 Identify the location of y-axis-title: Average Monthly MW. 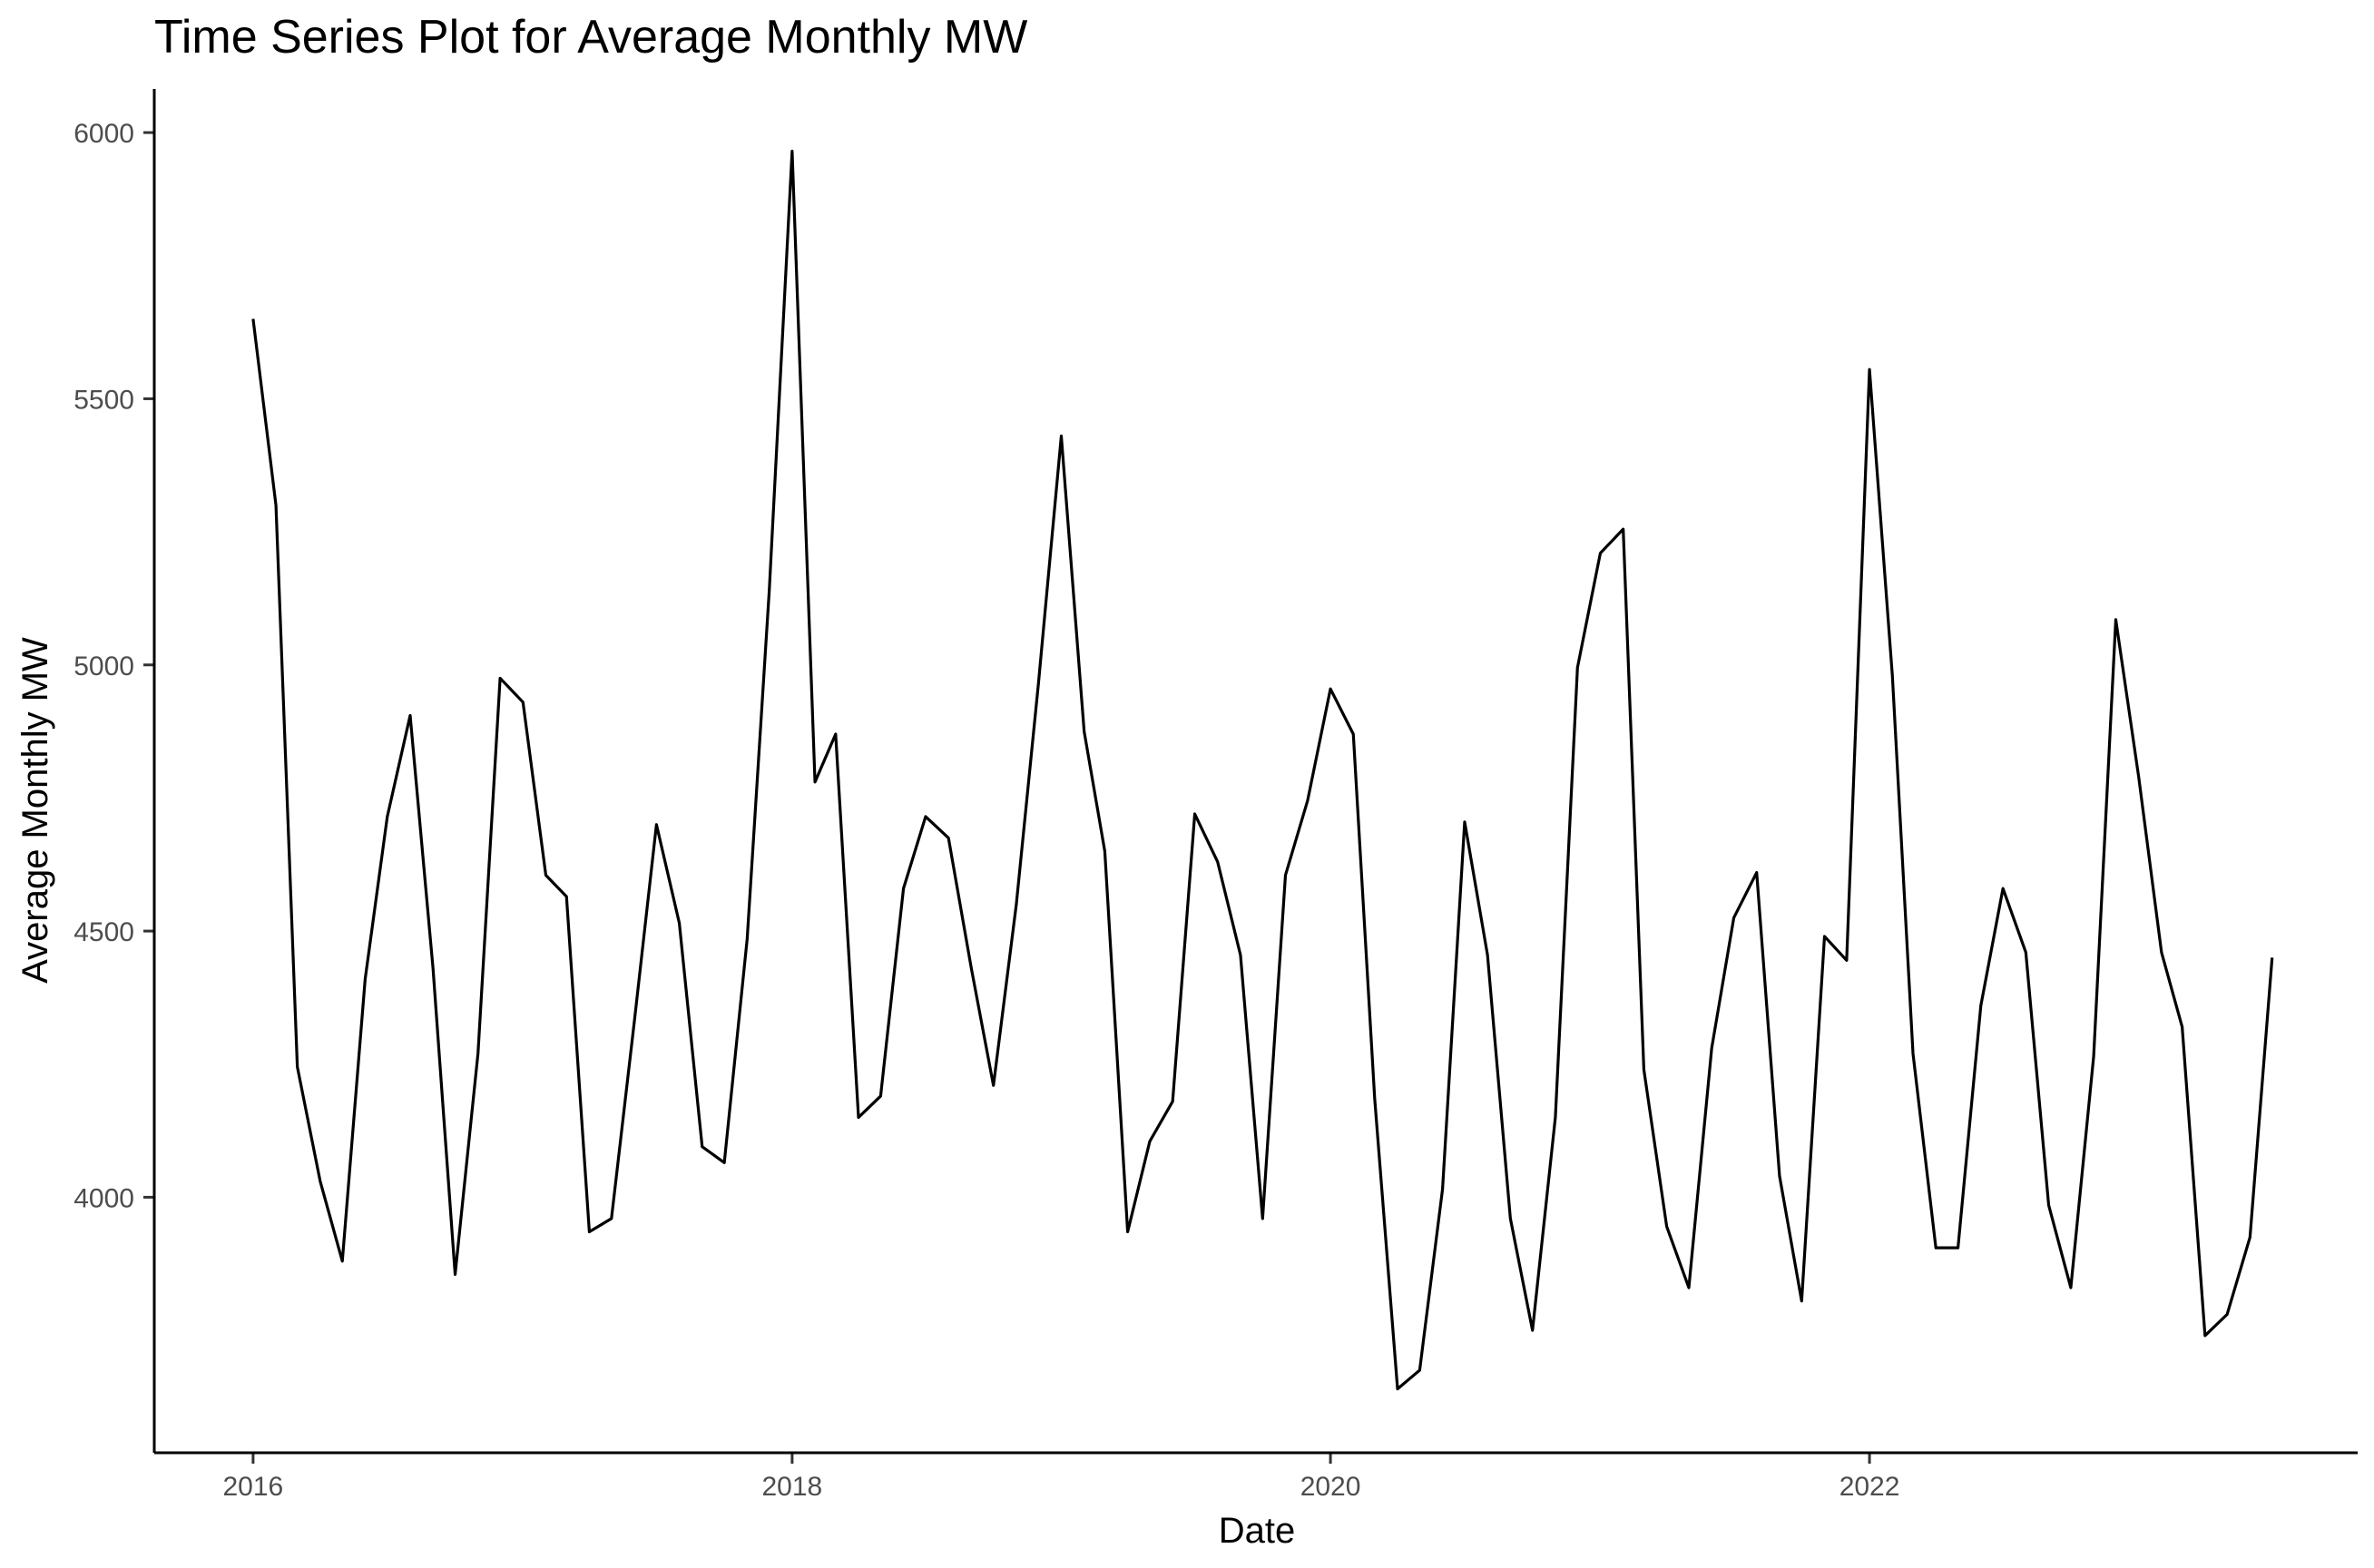
(35, 810).